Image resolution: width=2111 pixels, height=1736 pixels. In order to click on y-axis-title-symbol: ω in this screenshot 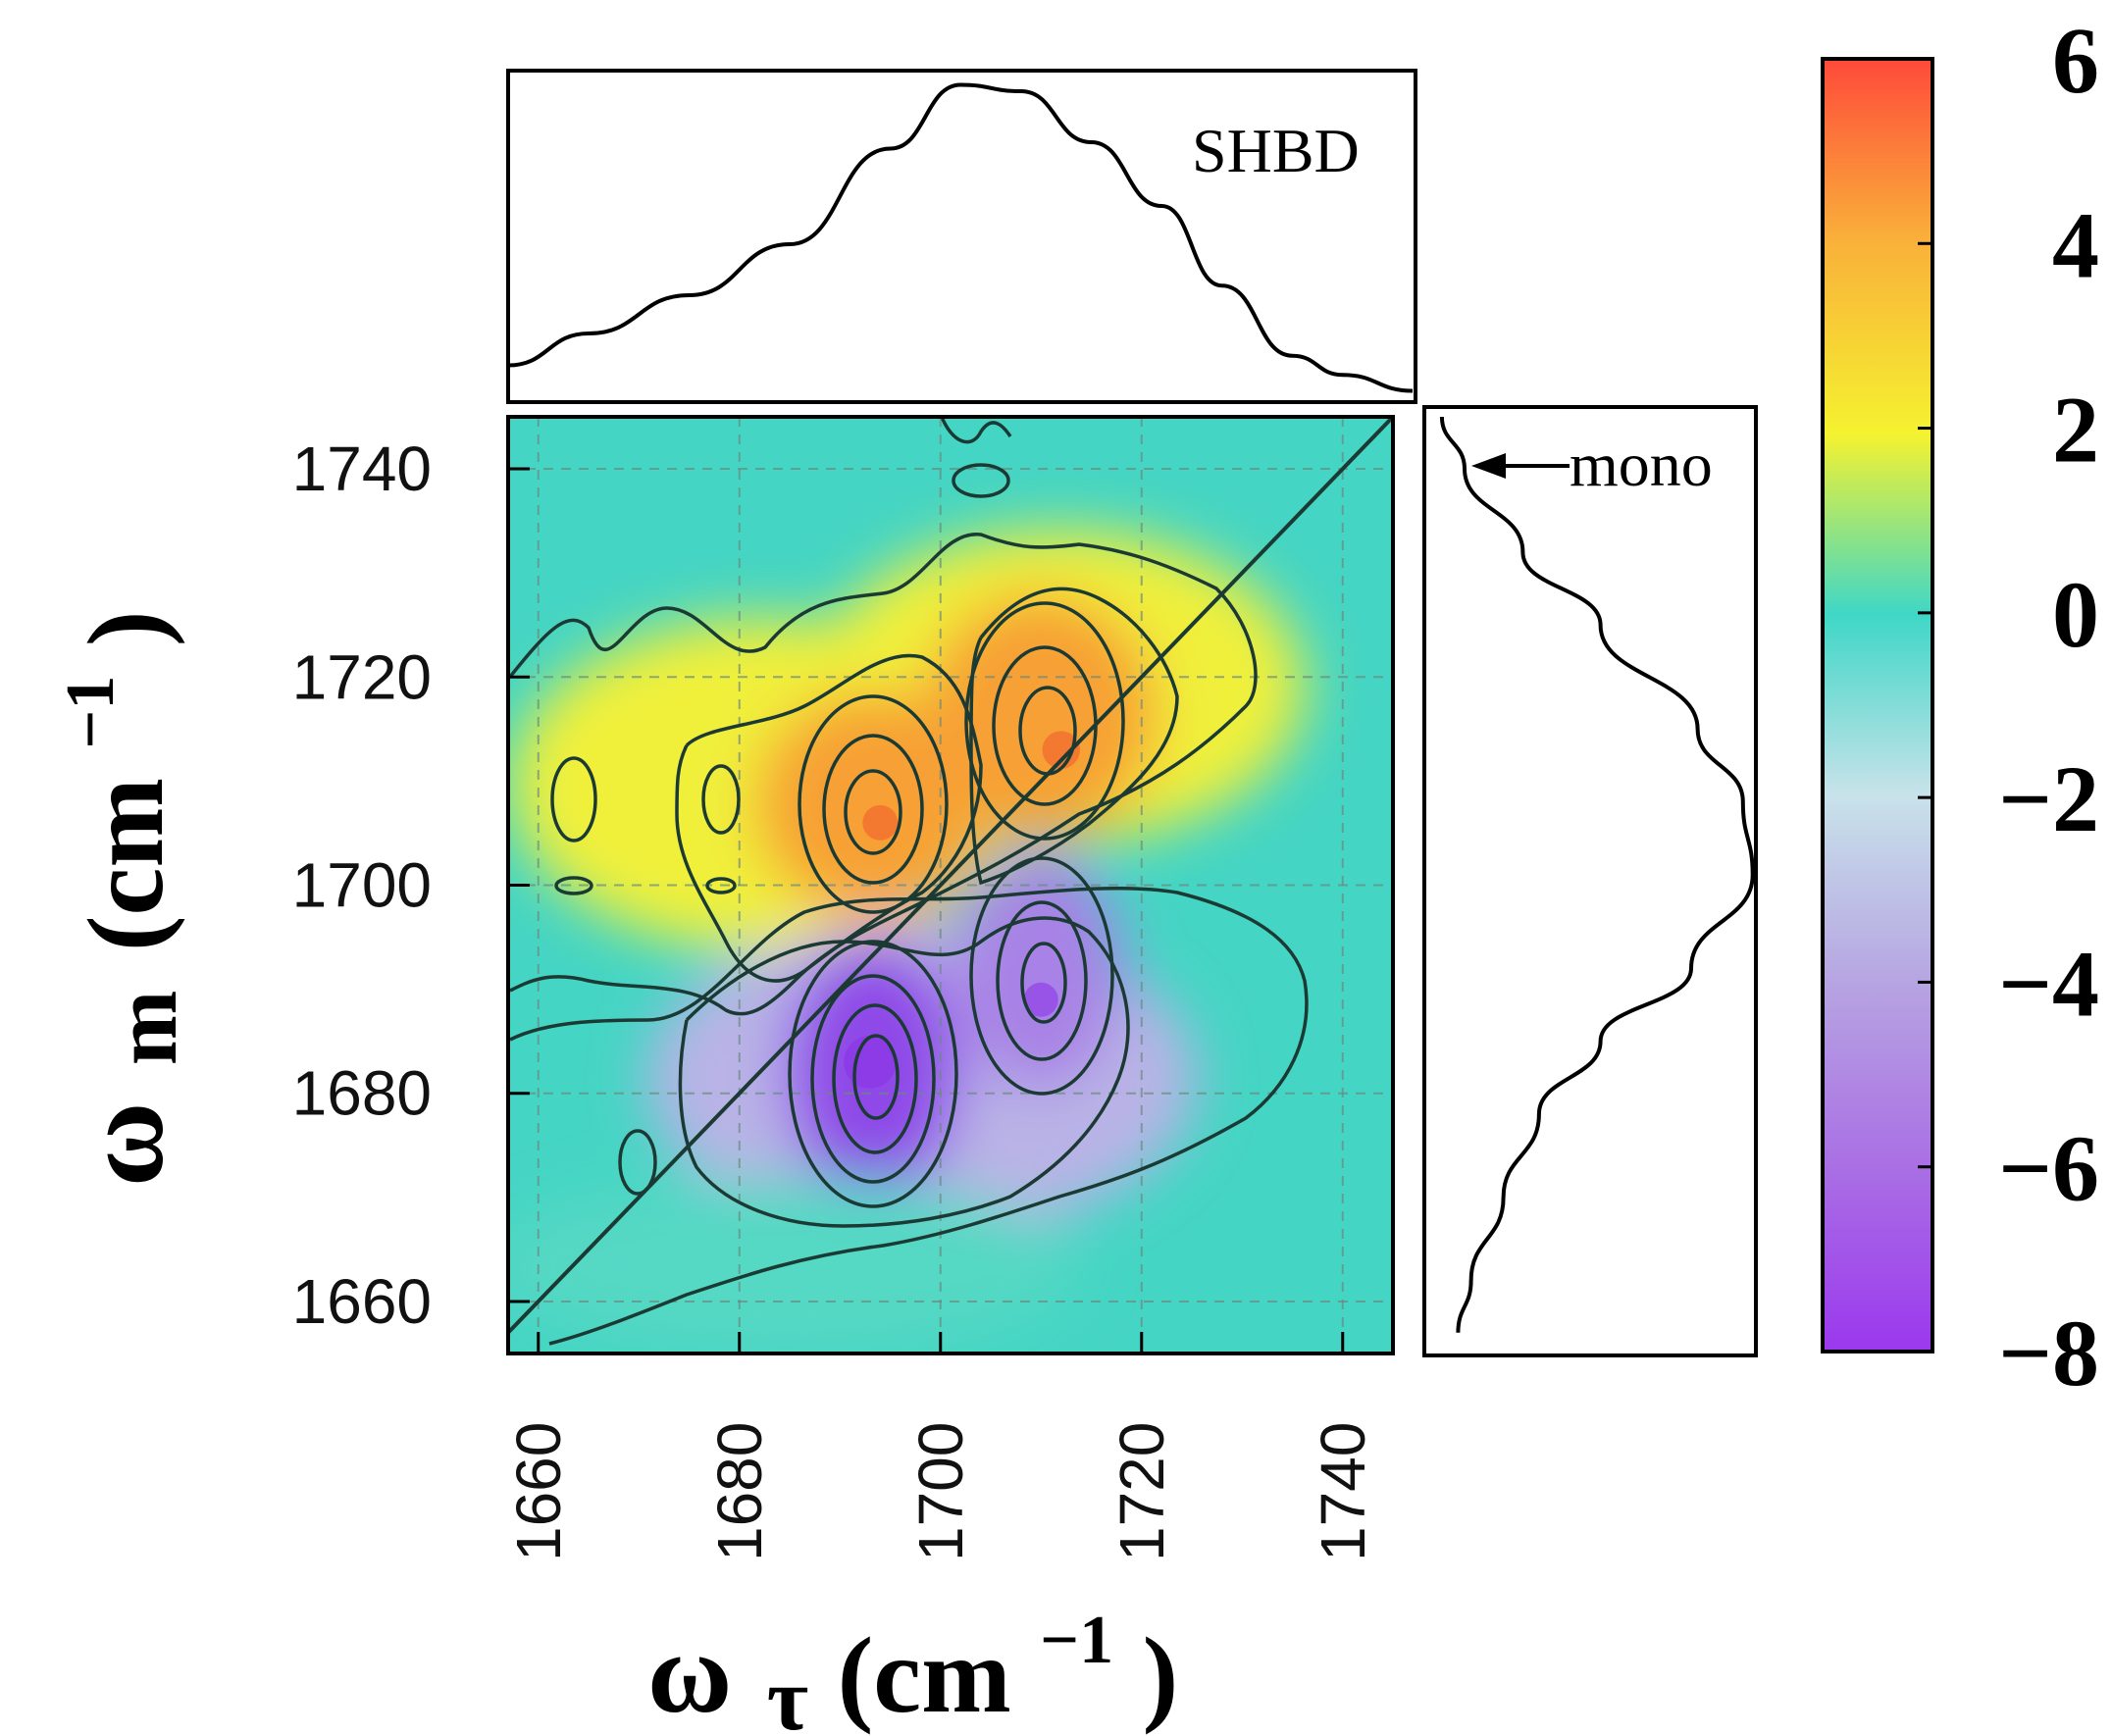, I will do `click(123, 1145)`.